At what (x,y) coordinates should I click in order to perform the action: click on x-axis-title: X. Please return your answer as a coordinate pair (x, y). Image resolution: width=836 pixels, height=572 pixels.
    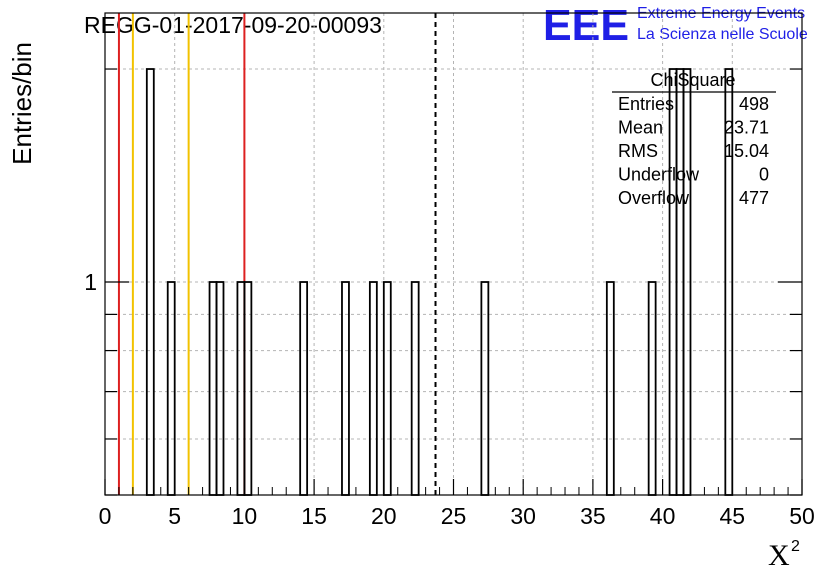
    Looking at the image, I should click on (779, 555).